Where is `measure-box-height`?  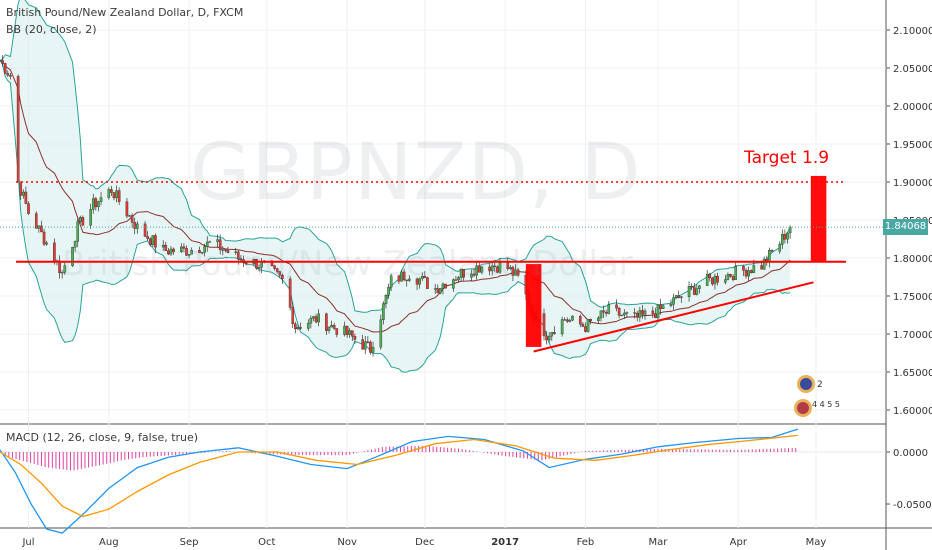
measure-box-height is located at coordinates (533, 305).